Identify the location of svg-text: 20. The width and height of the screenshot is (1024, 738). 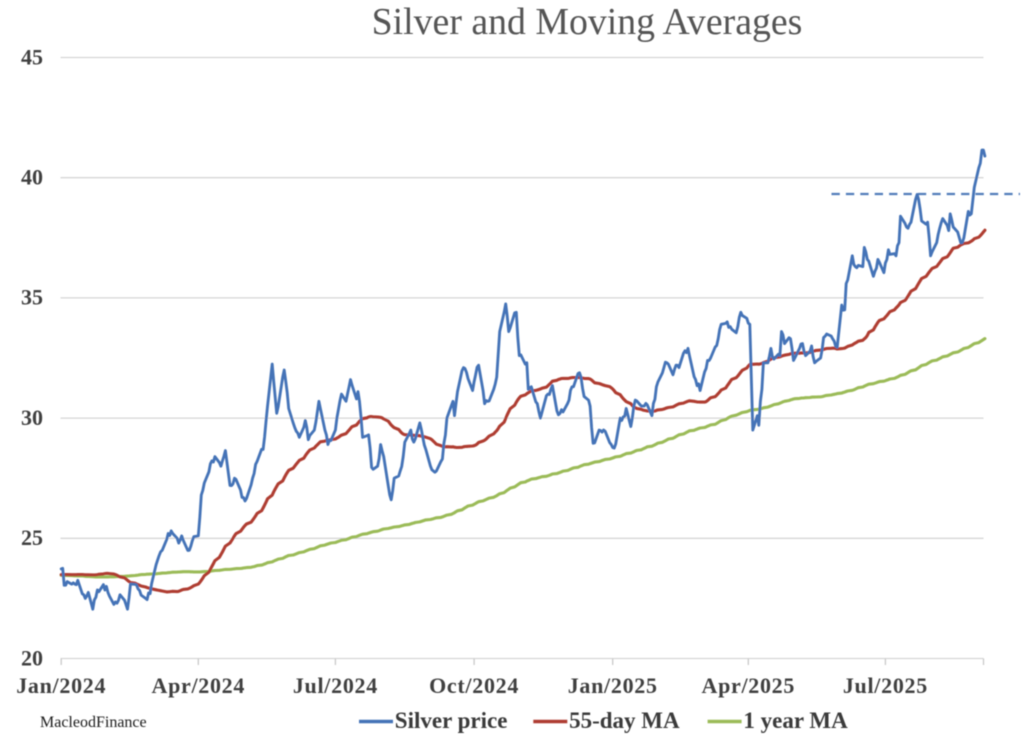
(32, 657).